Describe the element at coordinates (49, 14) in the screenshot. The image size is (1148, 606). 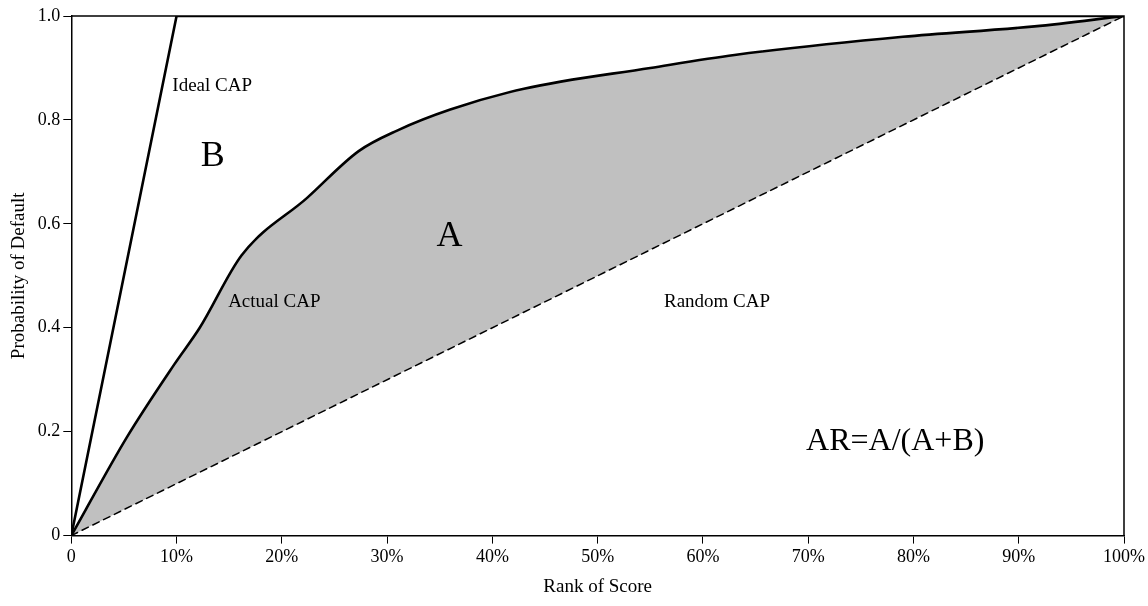
I see `y-tick-label: 1.0` at that location.